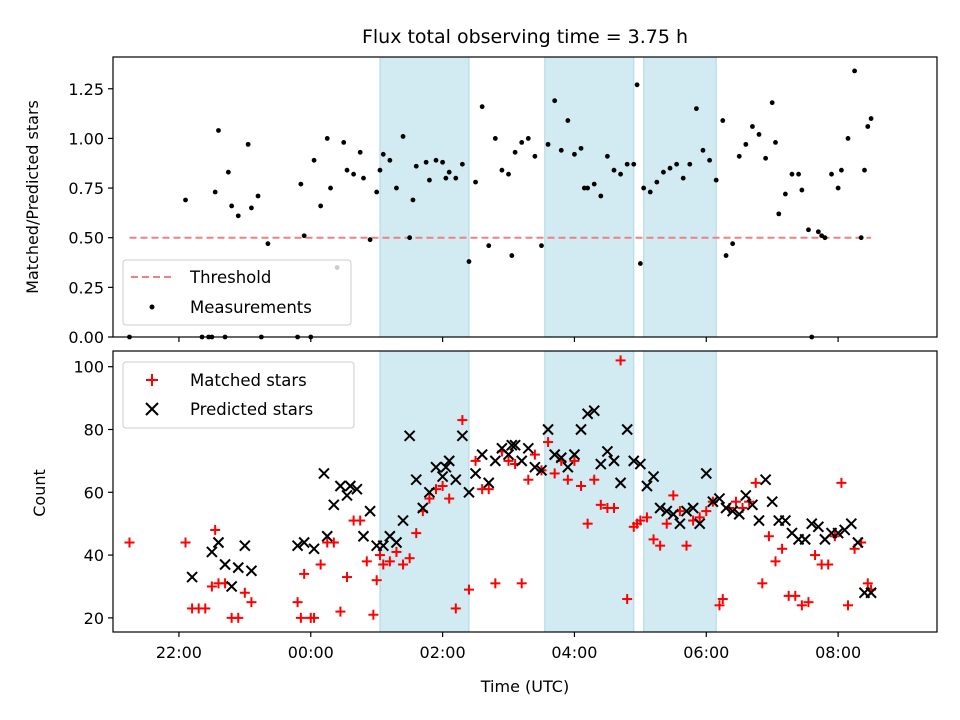 This screenshot has height=720, width=960. Describe the element at coordinates (94, 555) in the screenshot. I see `bottom-y-tick-label: 40` at that location.